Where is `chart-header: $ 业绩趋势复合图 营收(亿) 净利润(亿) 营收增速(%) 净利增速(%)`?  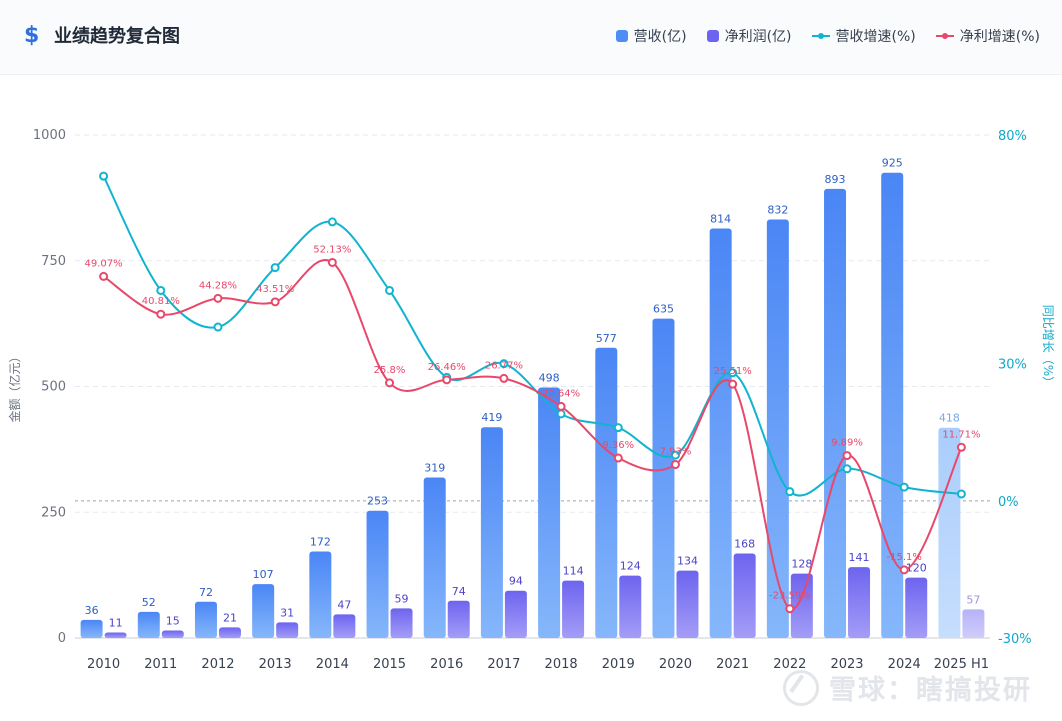
chart-header: $ 业绩趋势复合图 营收(亿) 净利润(亿) 营收增速(%) 净利增速(%) is located at coordinates (531, 37).